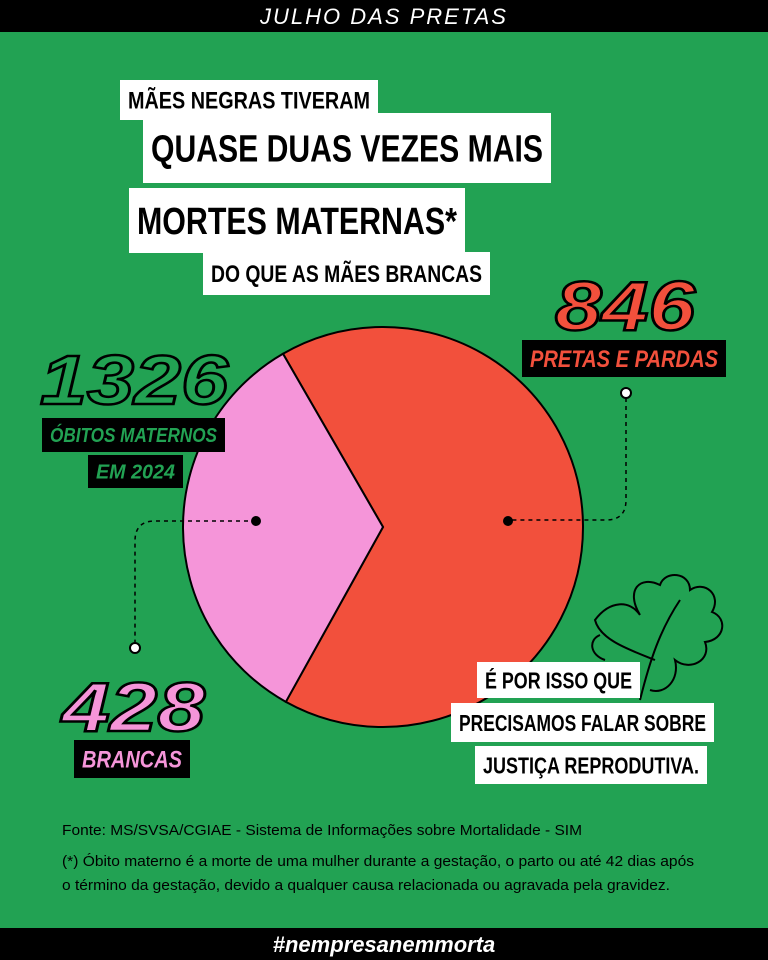 This screenshot has height=960, width=768. I want to click on note-line: JUSTIÇA REPRODUTIVA., so click(591, 765).